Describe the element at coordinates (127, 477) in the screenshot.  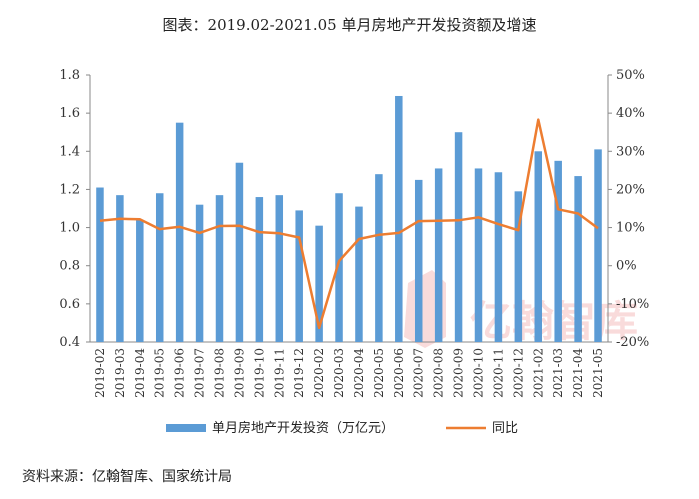
I see `source-note: 资料来源：亿翰智库、国家统计局` at that location.